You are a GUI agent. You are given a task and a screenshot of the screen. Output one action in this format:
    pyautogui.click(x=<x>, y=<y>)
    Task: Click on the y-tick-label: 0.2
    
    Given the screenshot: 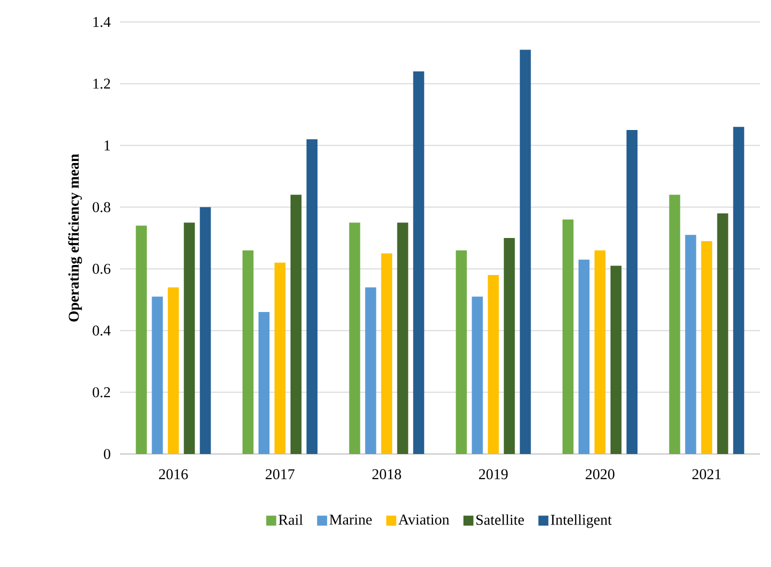 What is the action you would take?
    pyautogui.click(x=101, y=392)
    